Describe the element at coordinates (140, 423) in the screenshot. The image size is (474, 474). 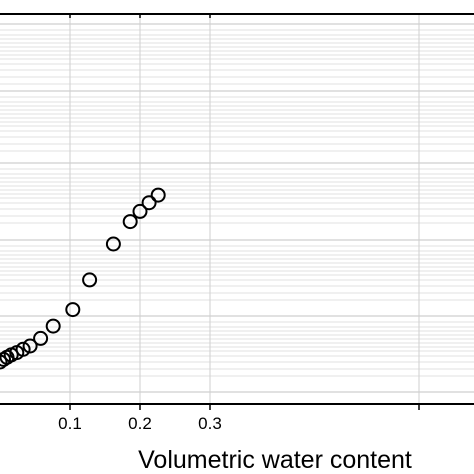
I see `x-tick-label: 0.2` at that location.